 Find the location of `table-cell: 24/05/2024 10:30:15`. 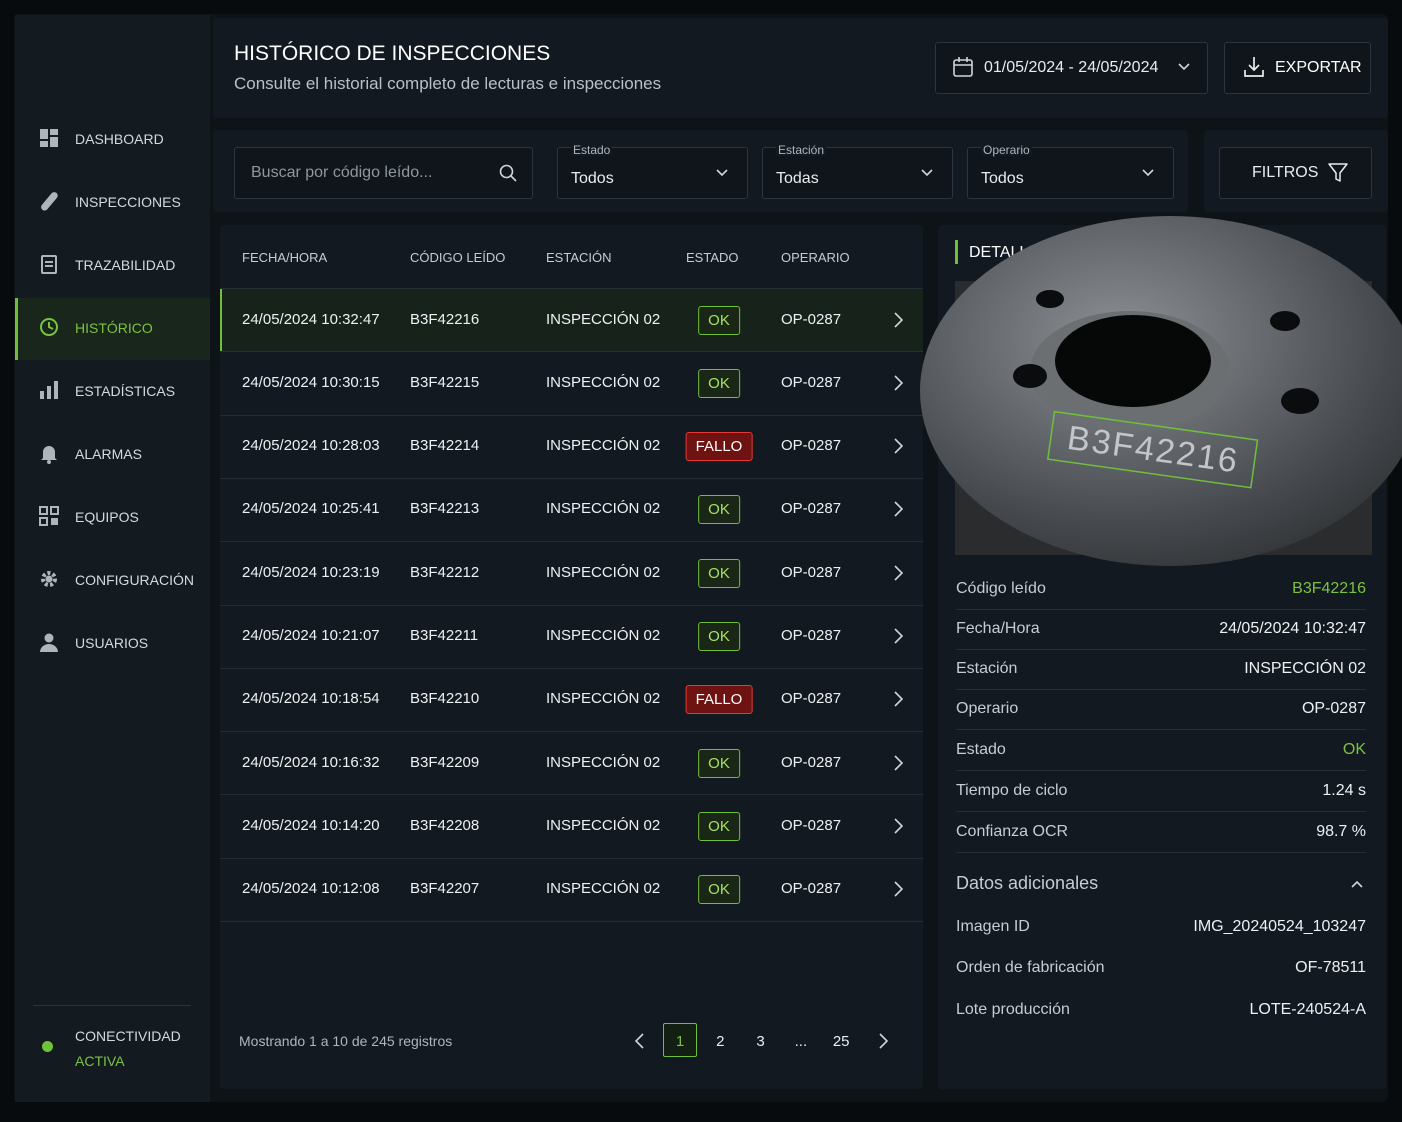

table-cell: 24/05/2024 10:30:15 is located at coordinates (311, 382).